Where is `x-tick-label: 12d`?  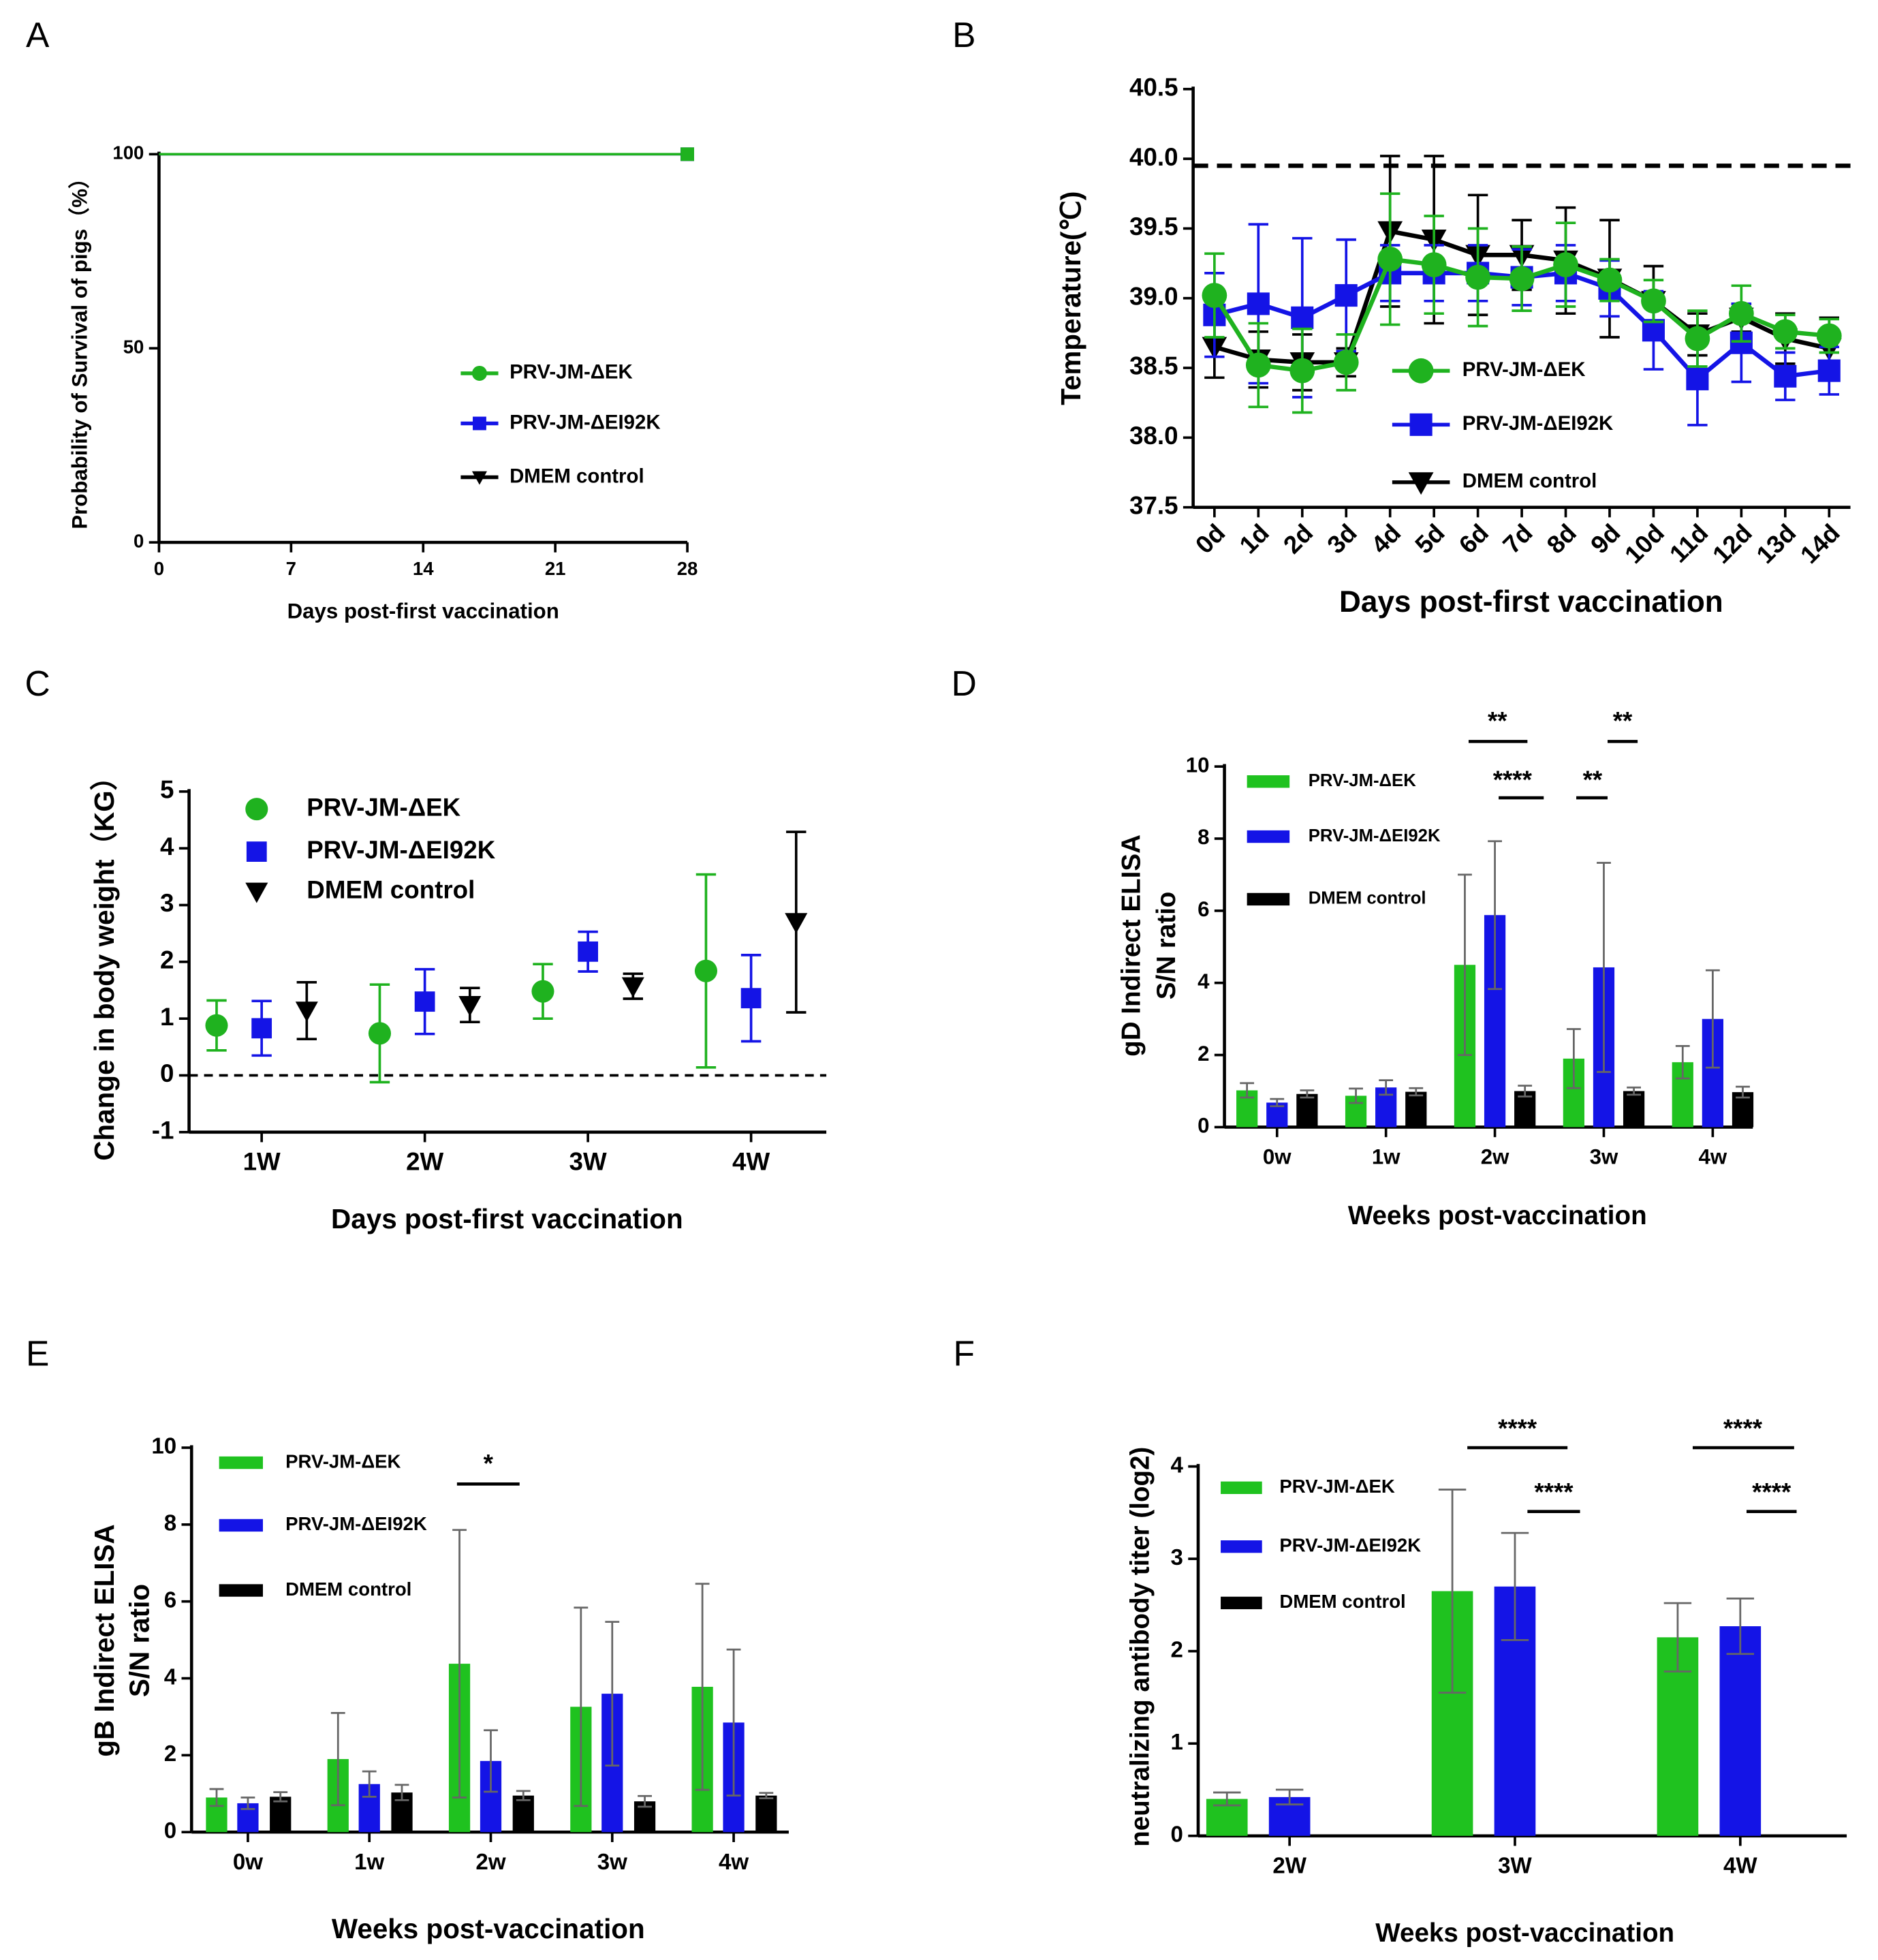
x-tick-label: 12d is located at coordinates (1732, 543).